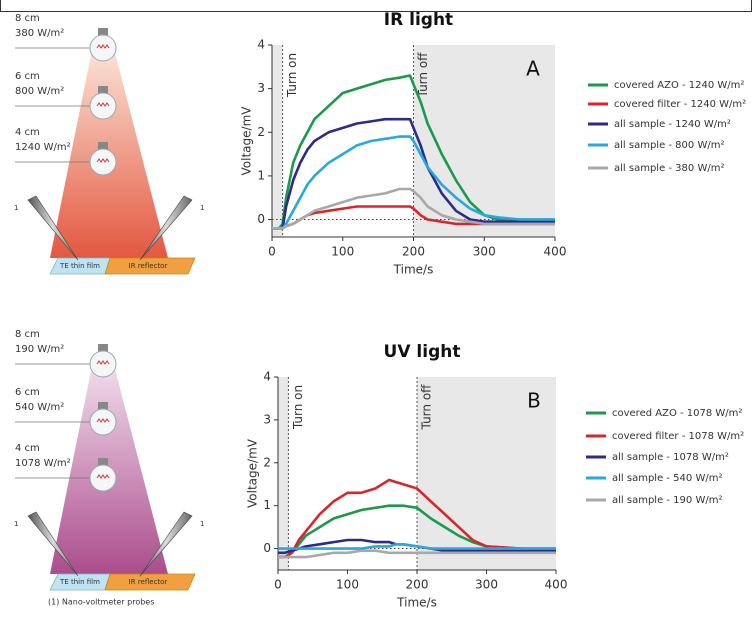 Image resolution: width=752 pixels, height=620 pixels. Describe the element at coordinates (679, 85) in the screenshot. I see `legend-label: covered AZO - 1240 W/m²` at that location.